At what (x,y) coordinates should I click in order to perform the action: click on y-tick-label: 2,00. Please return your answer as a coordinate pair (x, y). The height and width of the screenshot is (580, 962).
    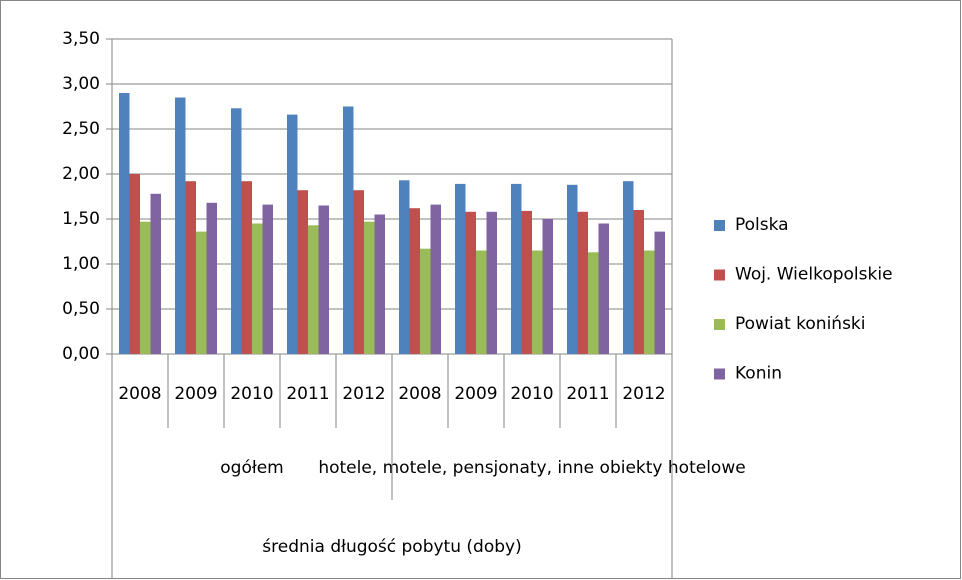
    Looking at the image, I should click on (81, 174).